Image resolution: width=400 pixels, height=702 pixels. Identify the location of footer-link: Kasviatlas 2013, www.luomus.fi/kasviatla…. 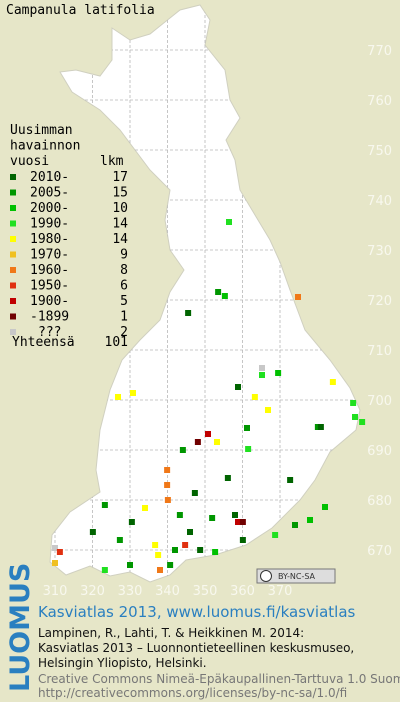
(197, 612).